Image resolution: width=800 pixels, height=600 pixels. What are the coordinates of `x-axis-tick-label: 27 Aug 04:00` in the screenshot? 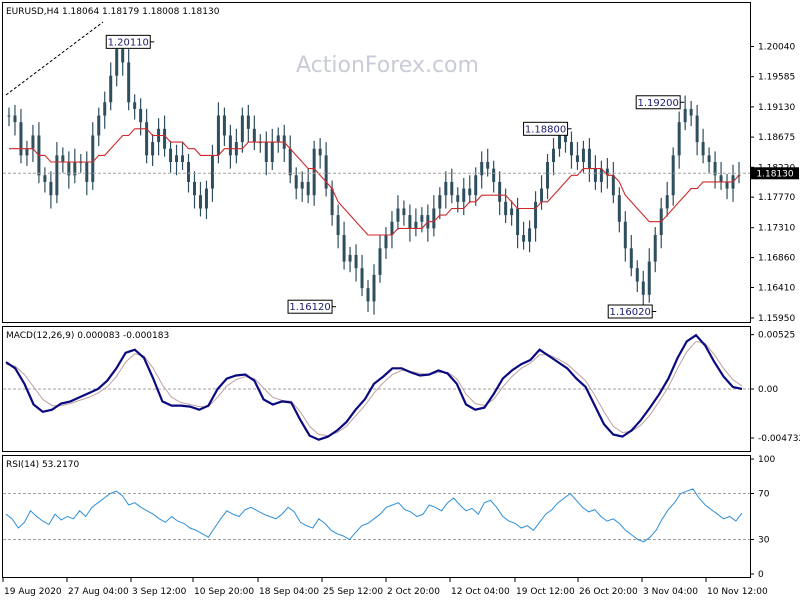 It's located at (98, 592).